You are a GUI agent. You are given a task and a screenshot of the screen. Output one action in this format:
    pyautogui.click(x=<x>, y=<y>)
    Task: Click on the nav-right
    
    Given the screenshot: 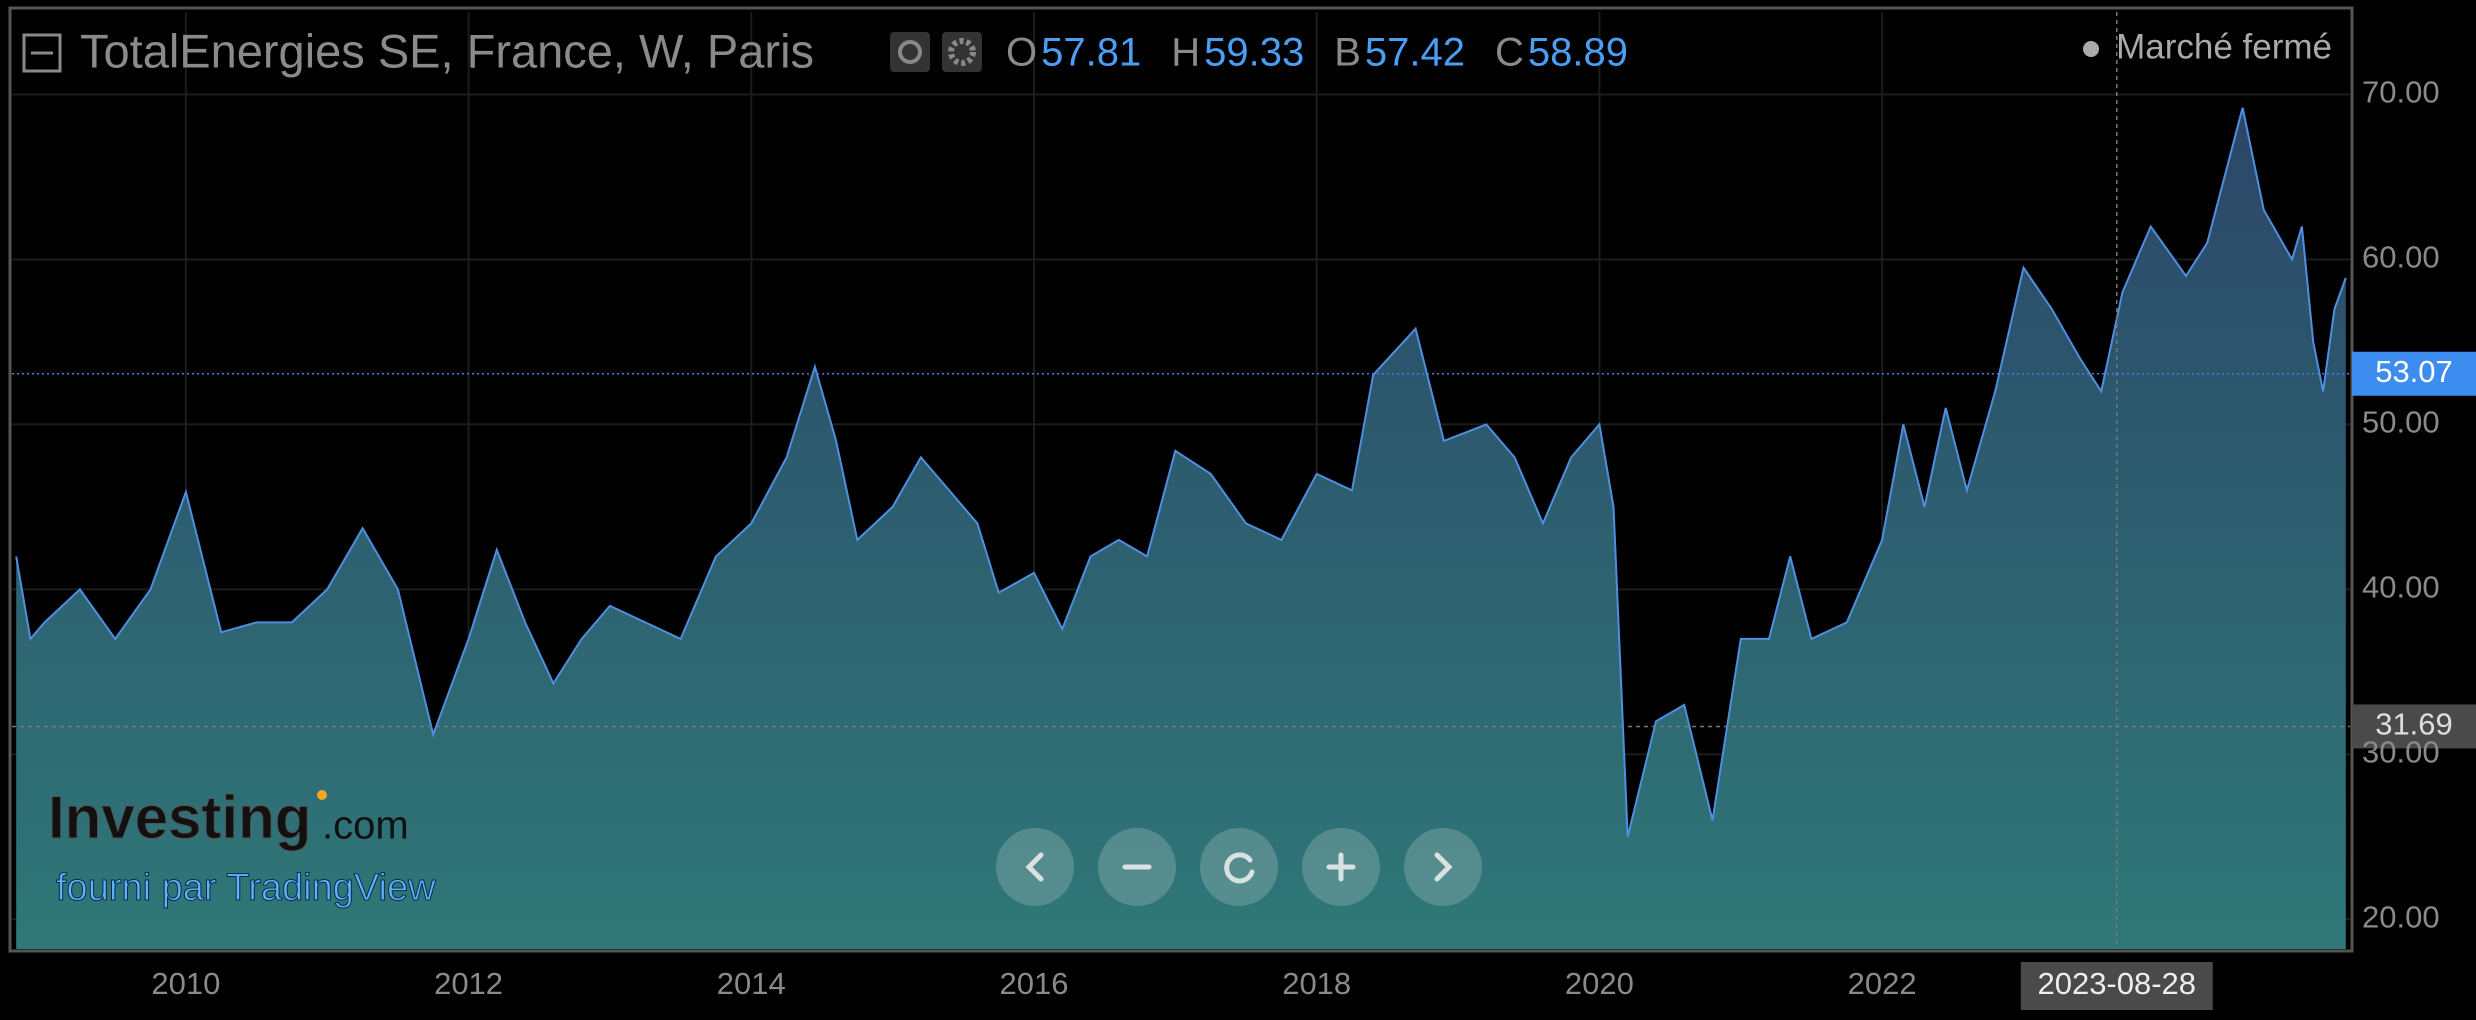 What is the action you would take?
    pyautogui.click(x=1443, y=867)
    